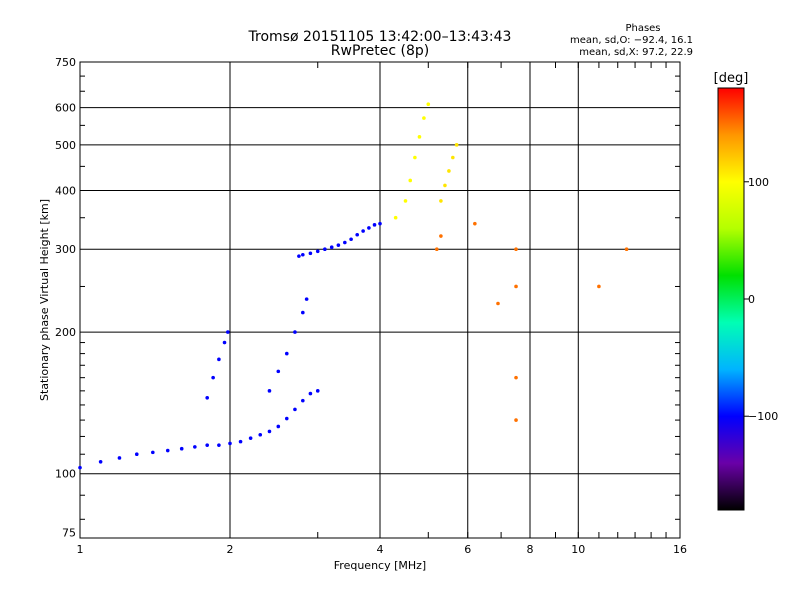 The image size is (800, 600). Describe the element at coordinates (380, 51) in the screenshot. I see `chart-subtitle: RwPretec (8p)` at that location.